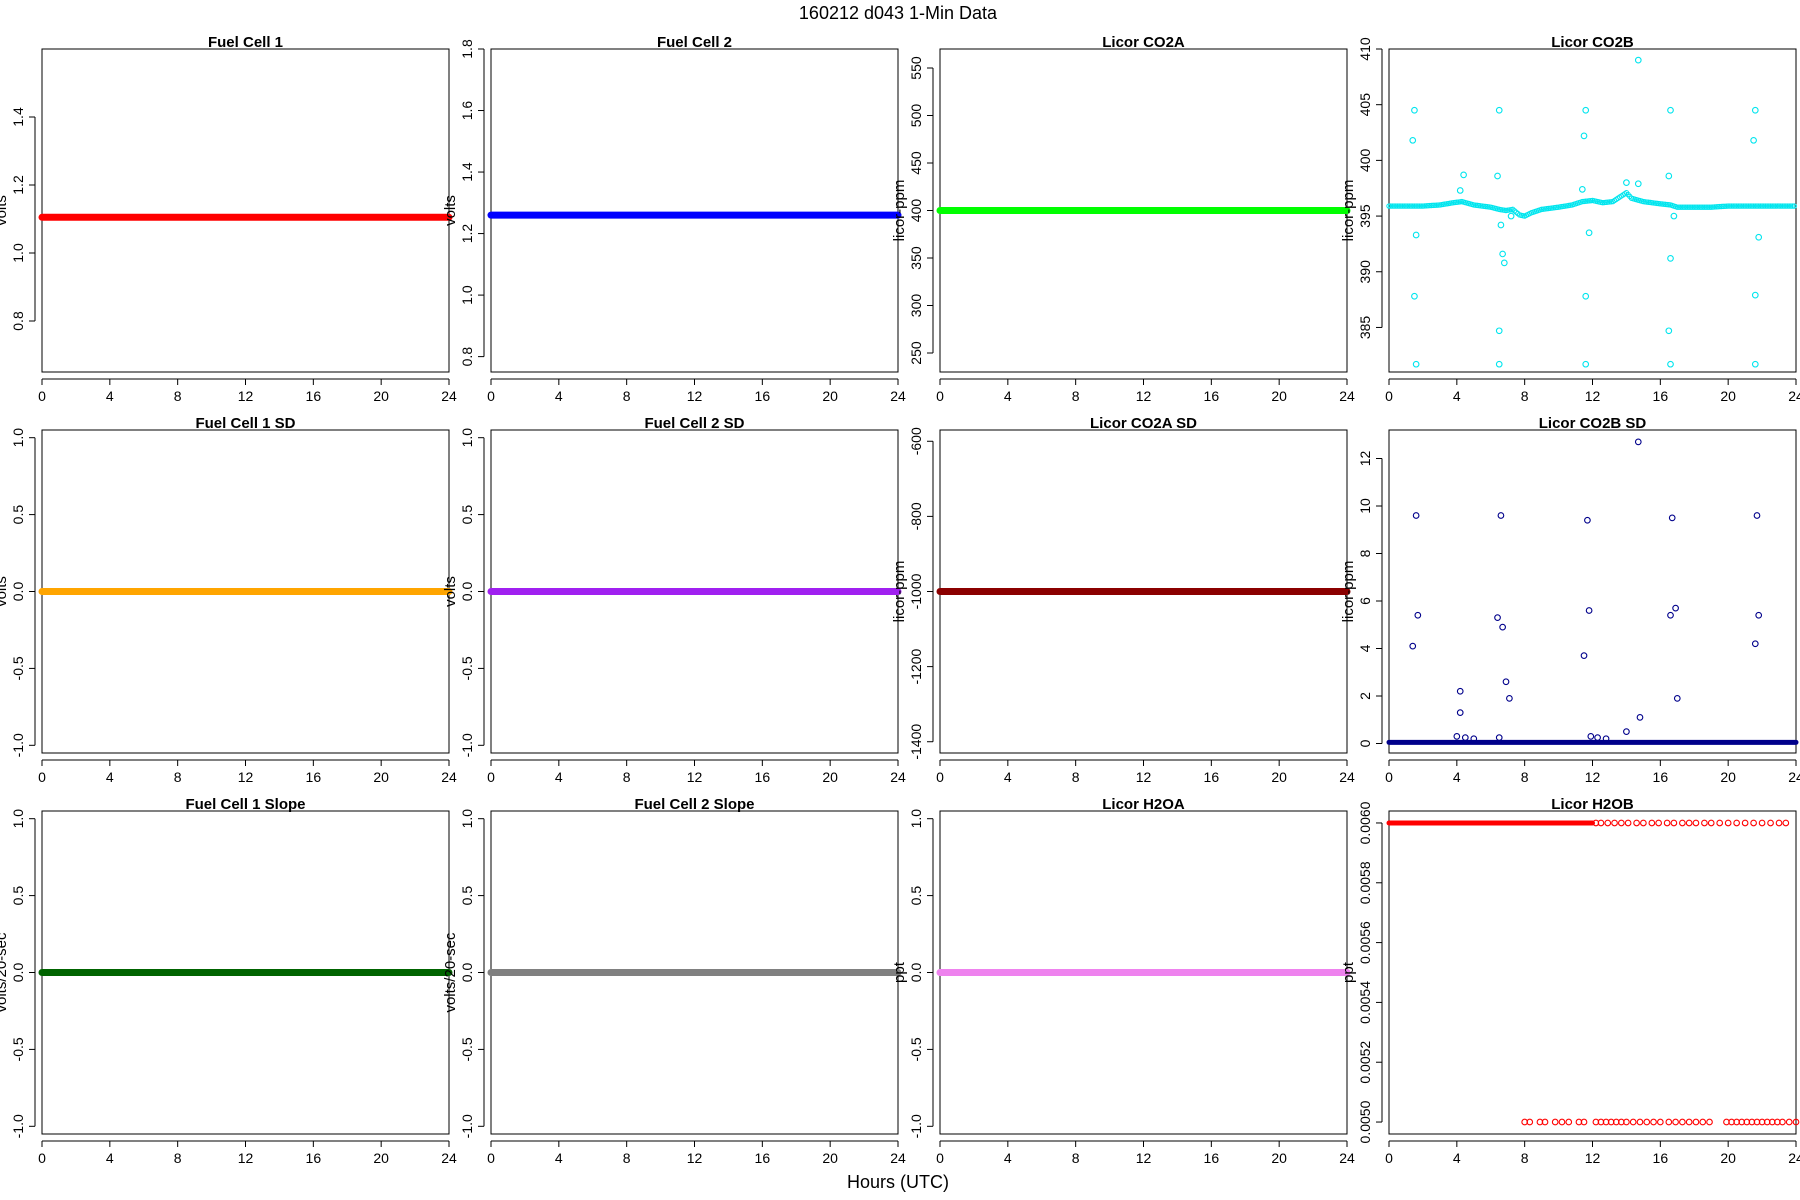 Image resolution: width=1800 pixels, height=1200 pixels. Describe the element at coordinates (1365, 601) in the screenshot. I see `y-tick-label: 6` at that location.